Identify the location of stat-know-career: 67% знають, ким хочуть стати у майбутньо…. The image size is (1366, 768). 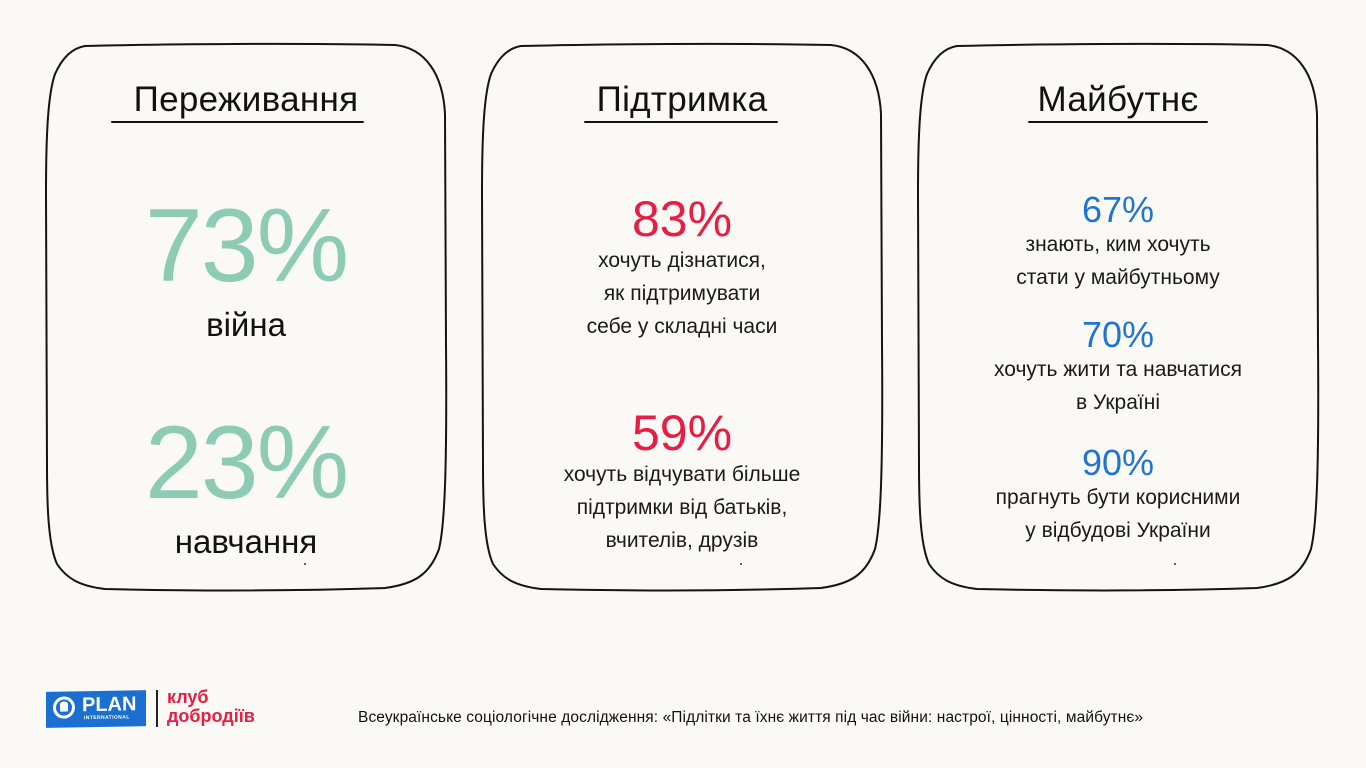
(1118, 243).